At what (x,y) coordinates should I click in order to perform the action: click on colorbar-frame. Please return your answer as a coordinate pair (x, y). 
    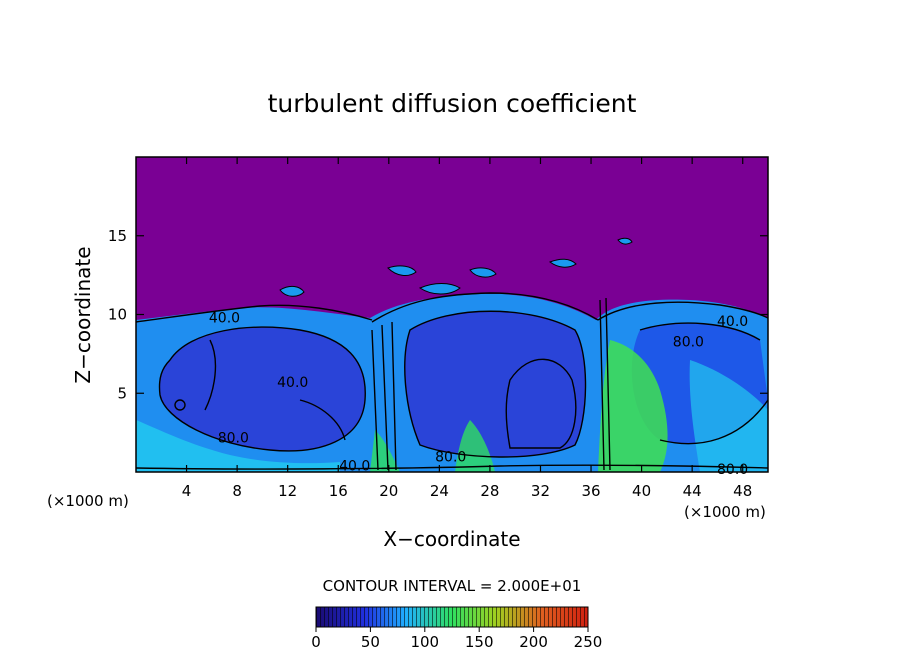
    Looking at the image, I should click on (452, 617).